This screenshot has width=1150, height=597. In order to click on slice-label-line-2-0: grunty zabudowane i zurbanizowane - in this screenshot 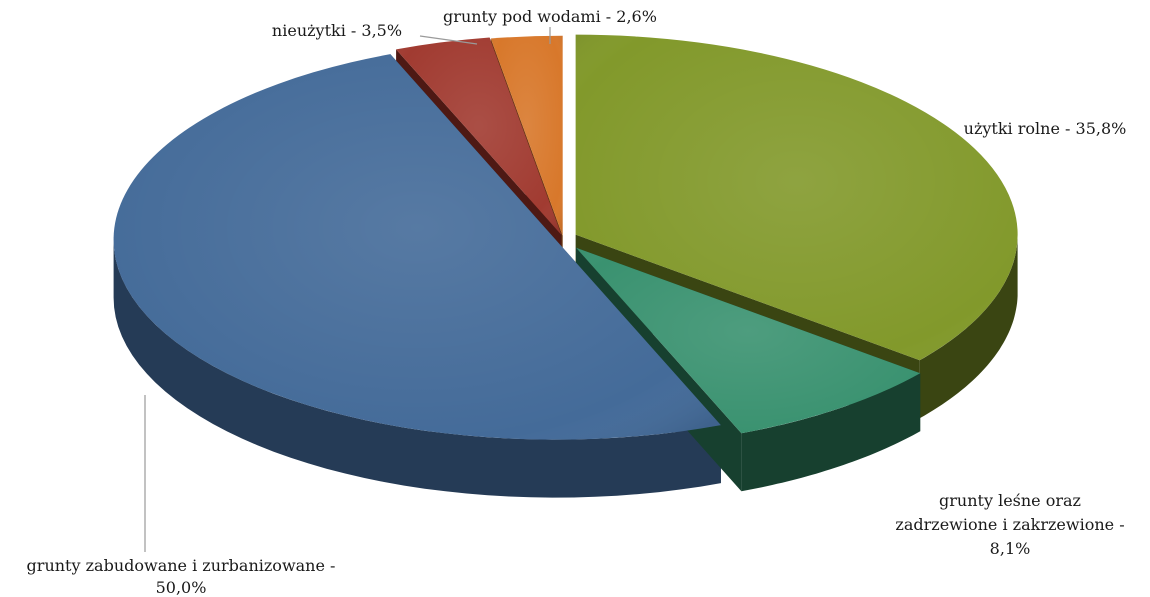, I will do `click(181, 565)`.